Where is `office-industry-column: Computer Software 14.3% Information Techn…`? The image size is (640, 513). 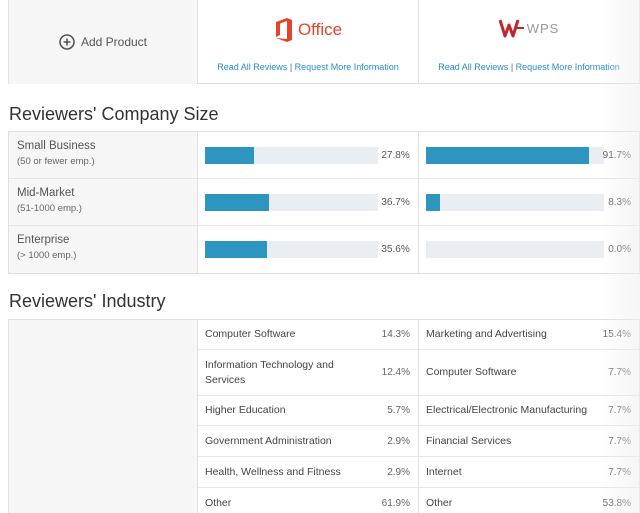
office-industry-column: Computer Software 14.3% Information Techn… is located at coordinates (308, 416).